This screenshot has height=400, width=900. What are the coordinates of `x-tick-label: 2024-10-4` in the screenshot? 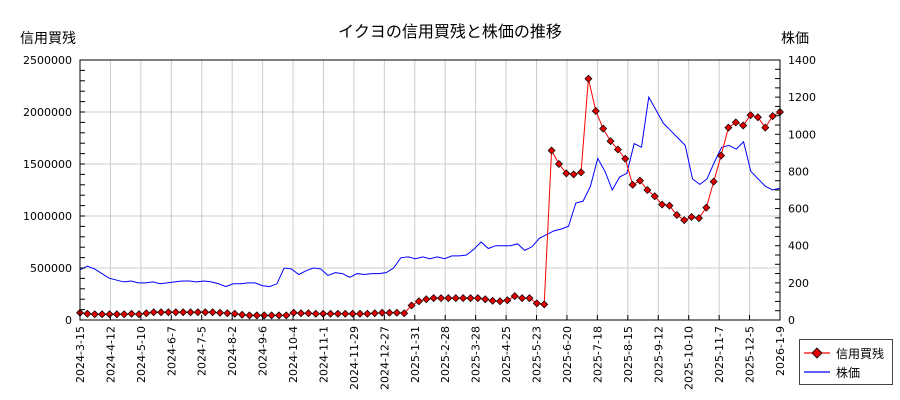 It's located at (293, 354).